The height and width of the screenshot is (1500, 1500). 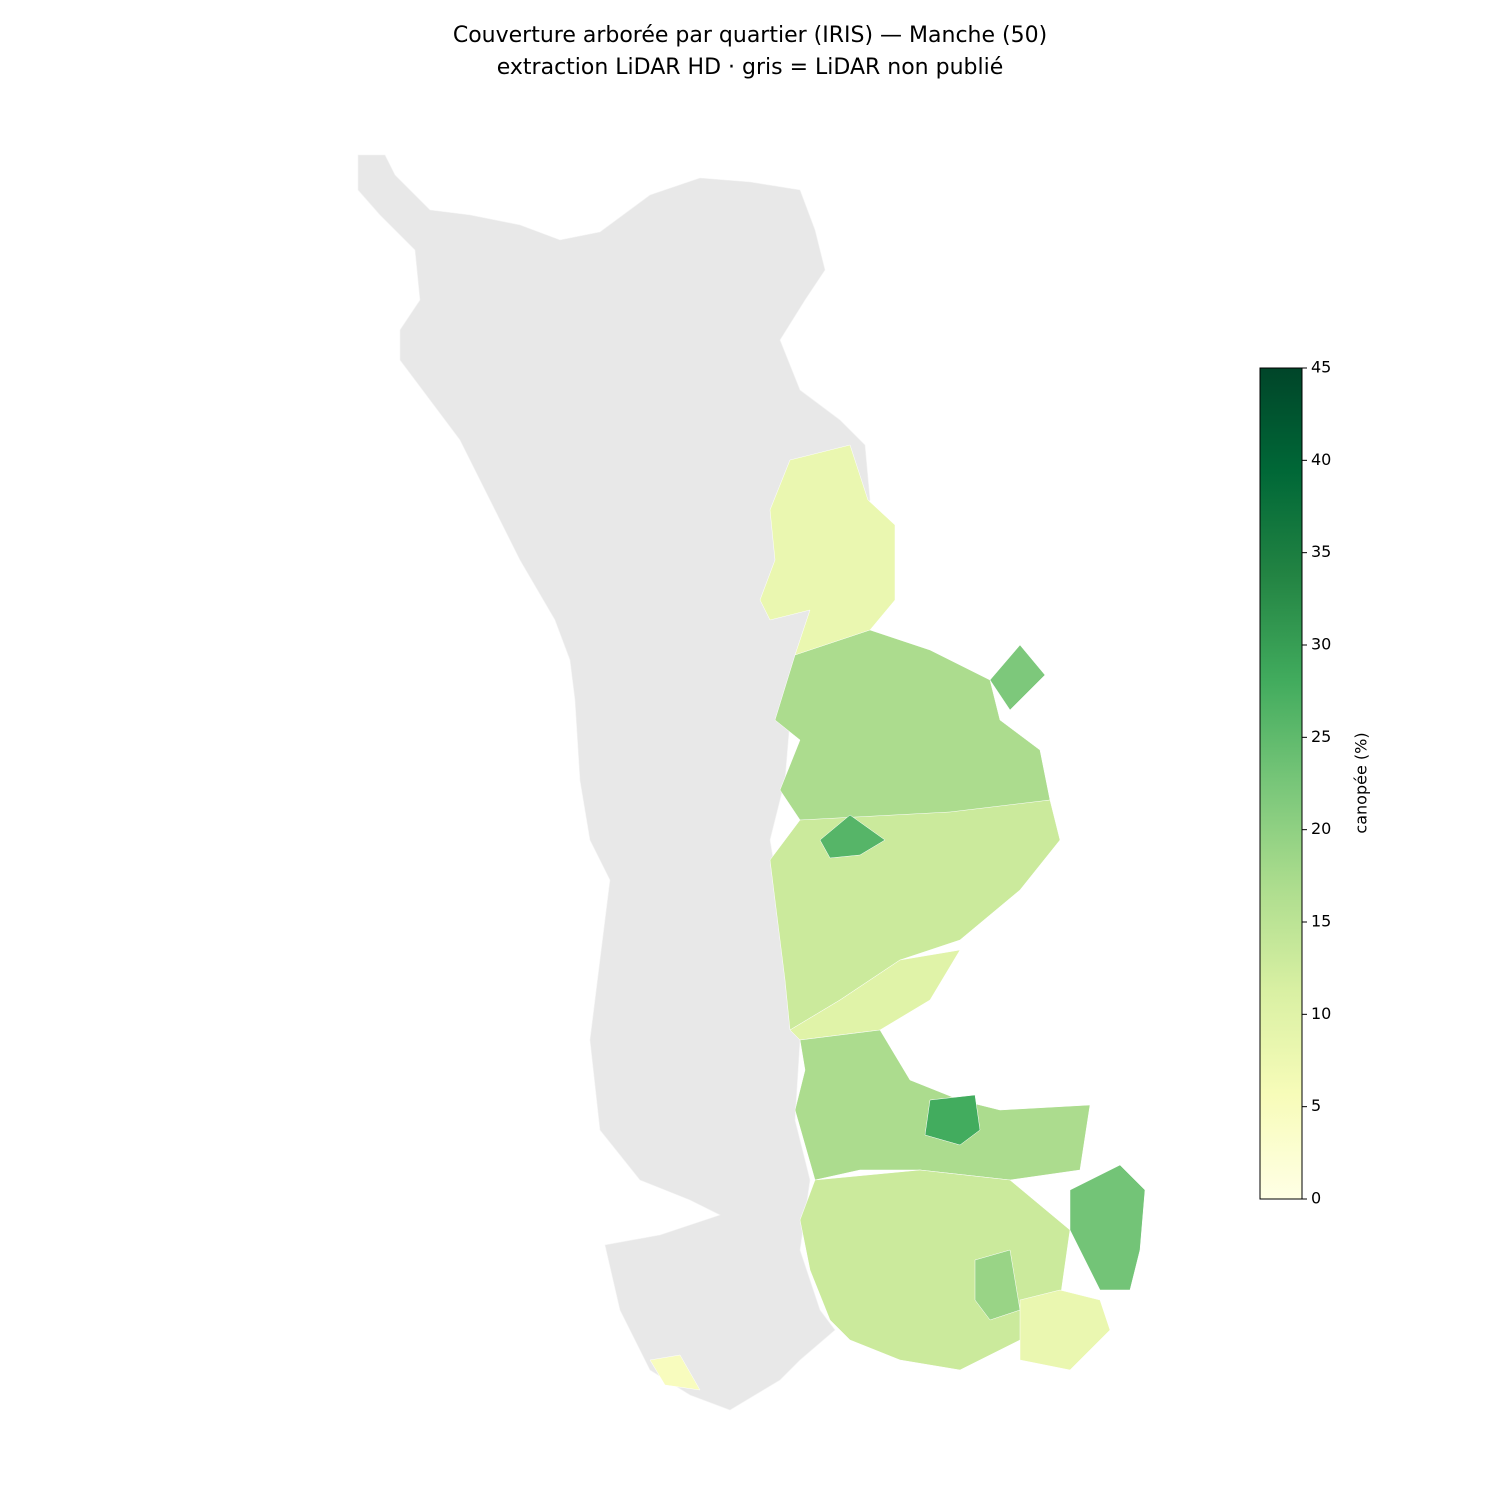 What do you see at coordinates (1321, 921) in the screenshot?
I see `colorbar-tick-label: 15` at bounding box center [1321, 921].